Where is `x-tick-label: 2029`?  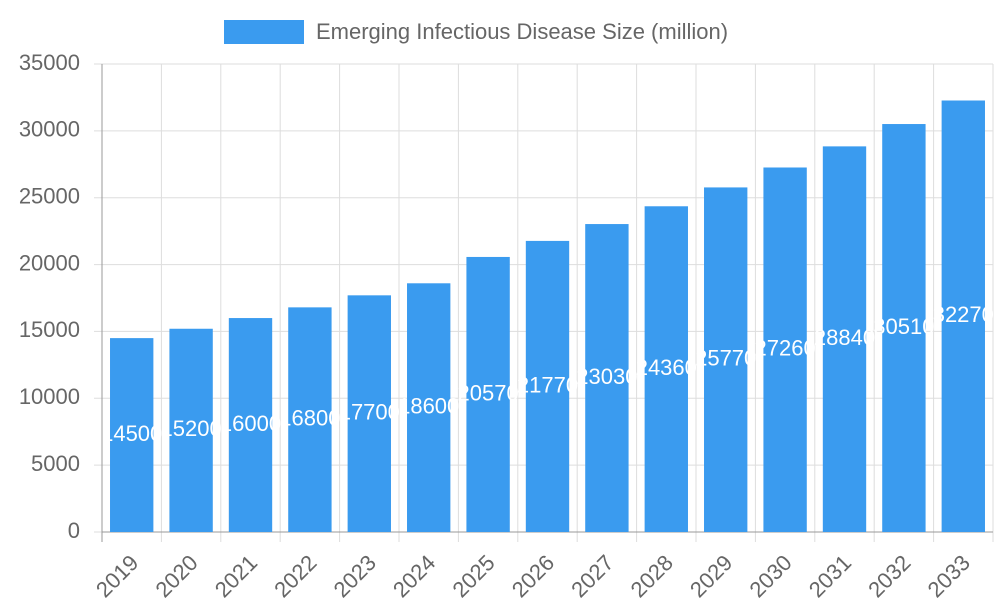 x-tick-label: 2029 is located at coordinates (711, 575).